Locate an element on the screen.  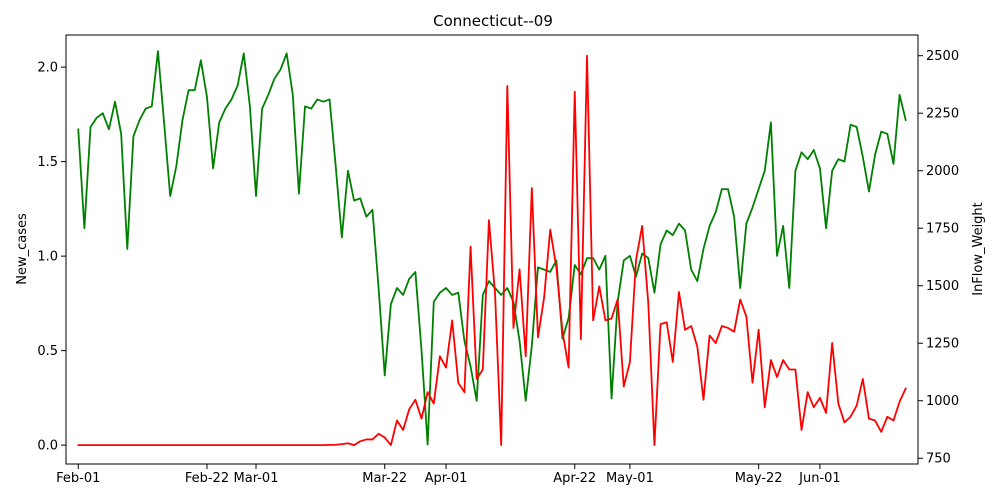
chart-title: Connecticut--09 is located at coordinates (493, 21).